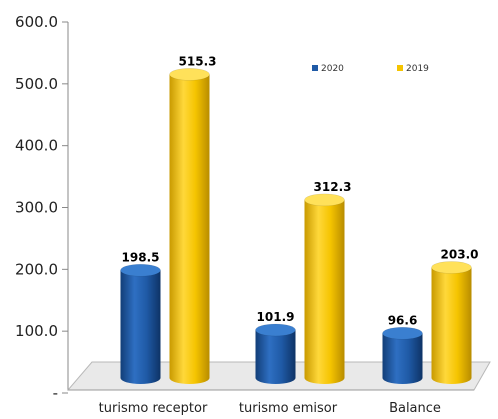 This screenshot has width=498, height=419. I want to click on category-label: Balance, so click(415, 408).